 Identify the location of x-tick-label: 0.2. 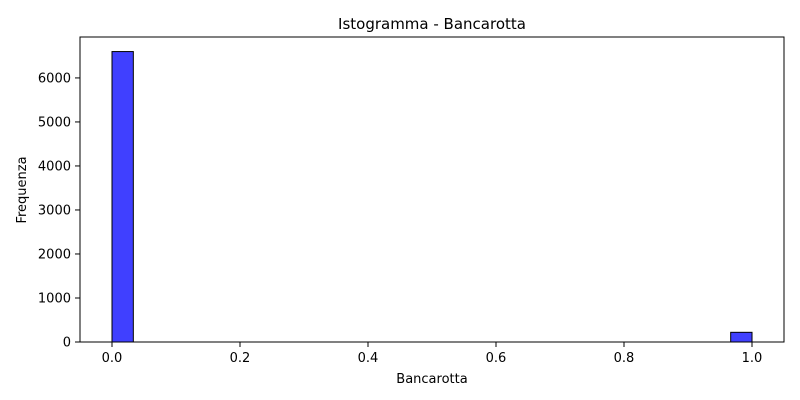
(240, 358).